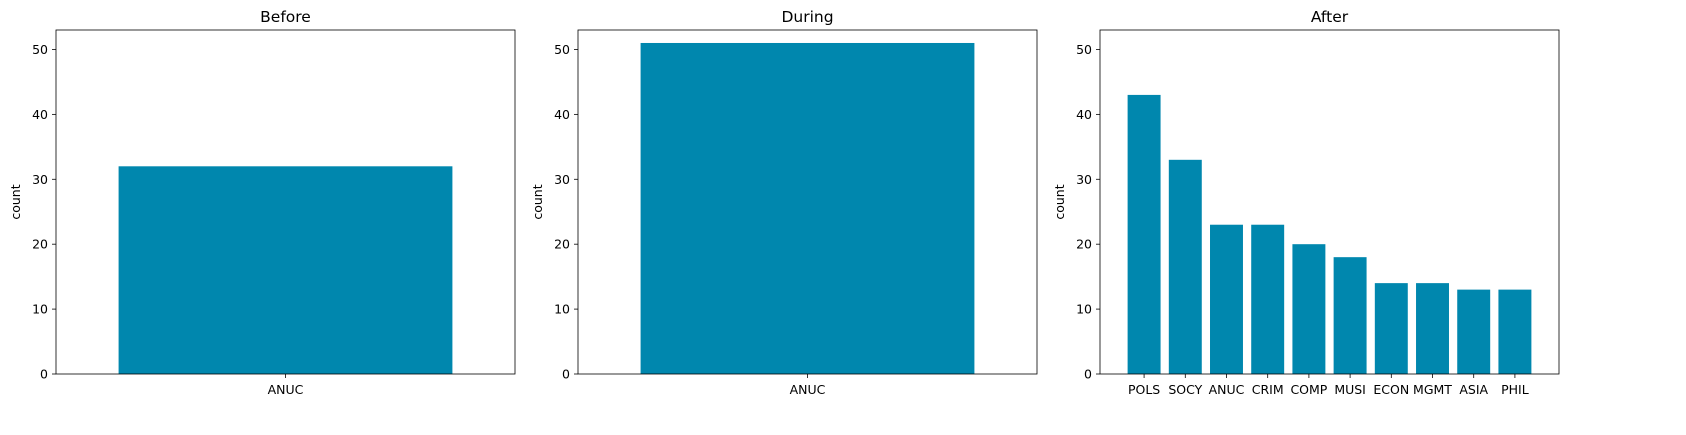 Image resolution: width=1686 pixels, height=435 pixels. I want to click on x-tick-label: SOCY, so click(1185, 389).